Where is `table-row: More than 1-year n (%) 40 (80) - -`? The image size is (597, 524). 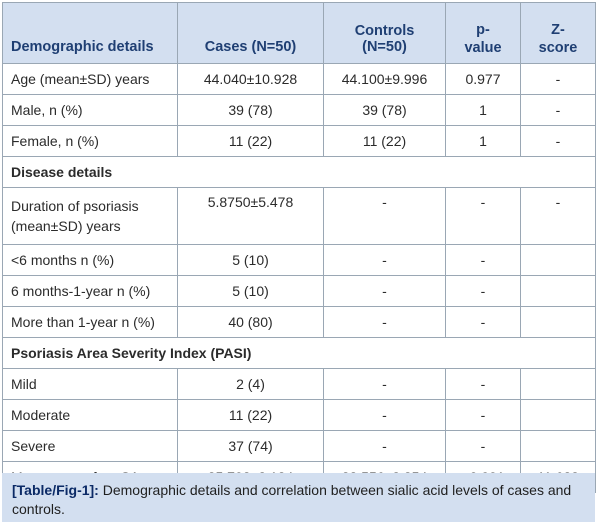 table-row: More than 1-year n (%) 40 (80) - - is located at coordinates (299, 322).